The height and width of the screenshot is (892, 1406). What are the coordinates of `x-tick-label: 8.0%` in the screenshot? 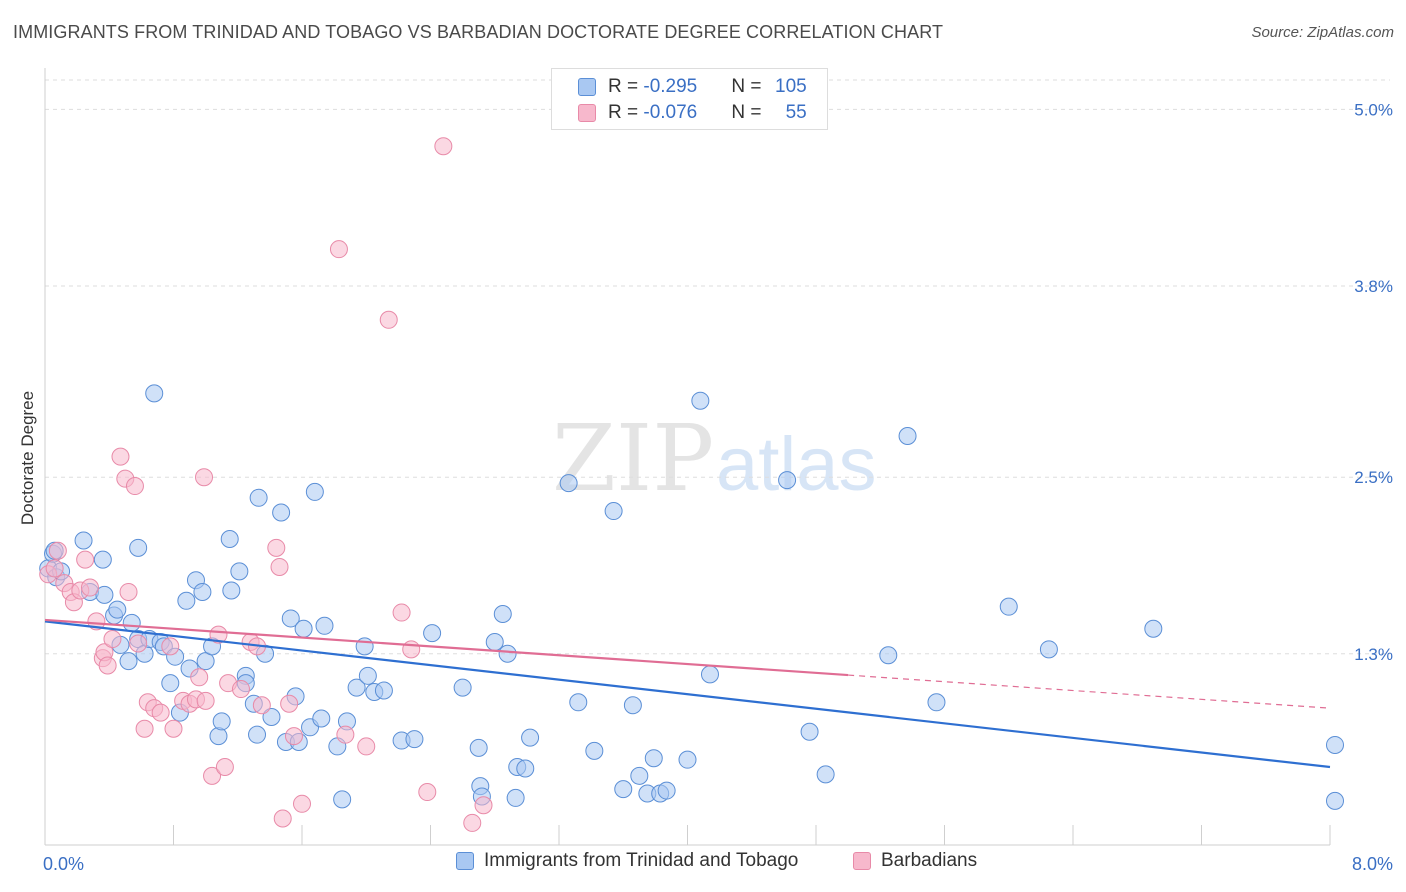 It's located at (1372, 864).